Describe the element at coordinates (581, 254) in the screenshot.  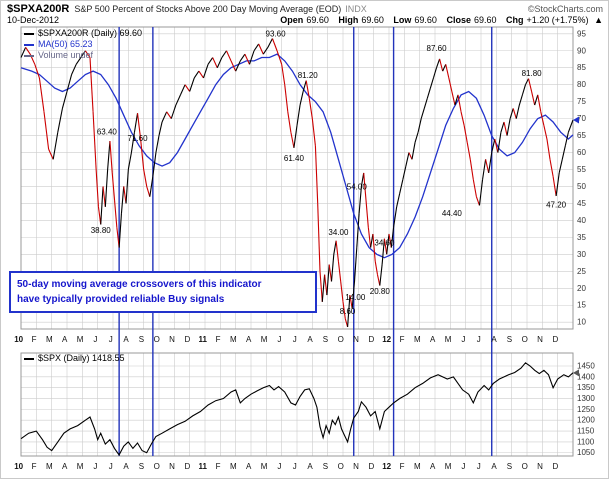
I see `y-axis-tick-label: 30` at that location.